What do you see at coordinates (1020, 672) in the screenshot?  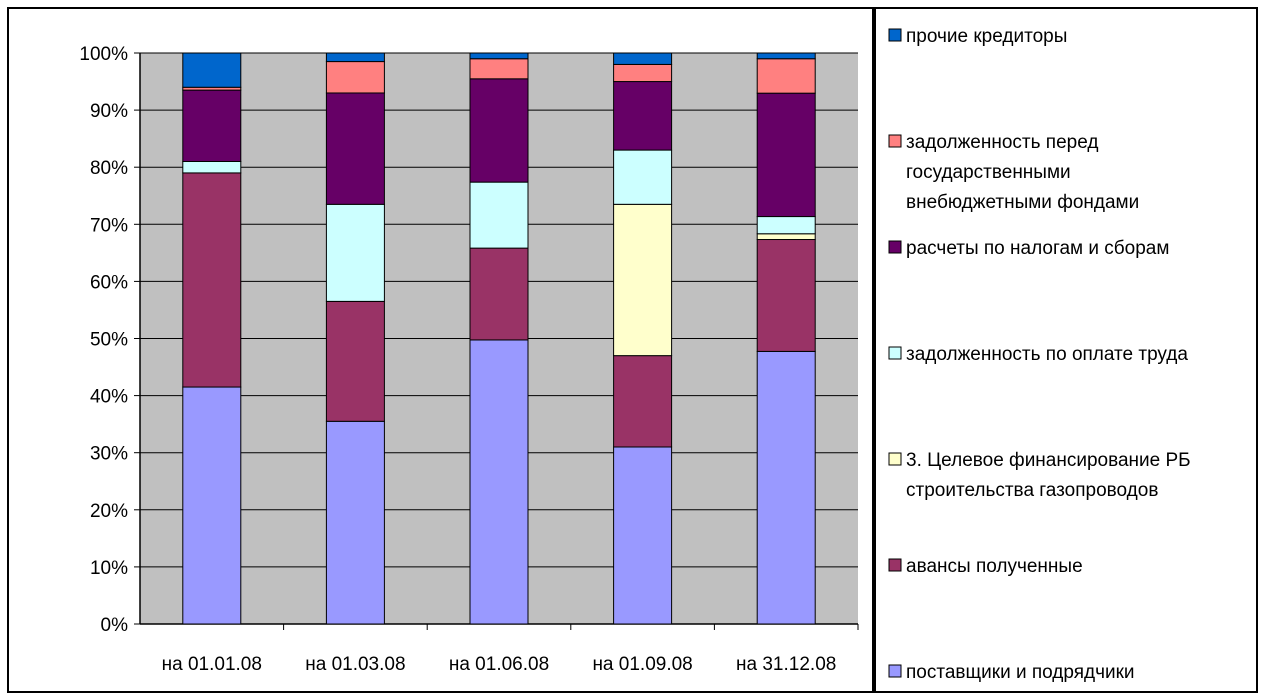 I see `legend-label: поставщики и подрядчики` at bounding box center [1020, 672].